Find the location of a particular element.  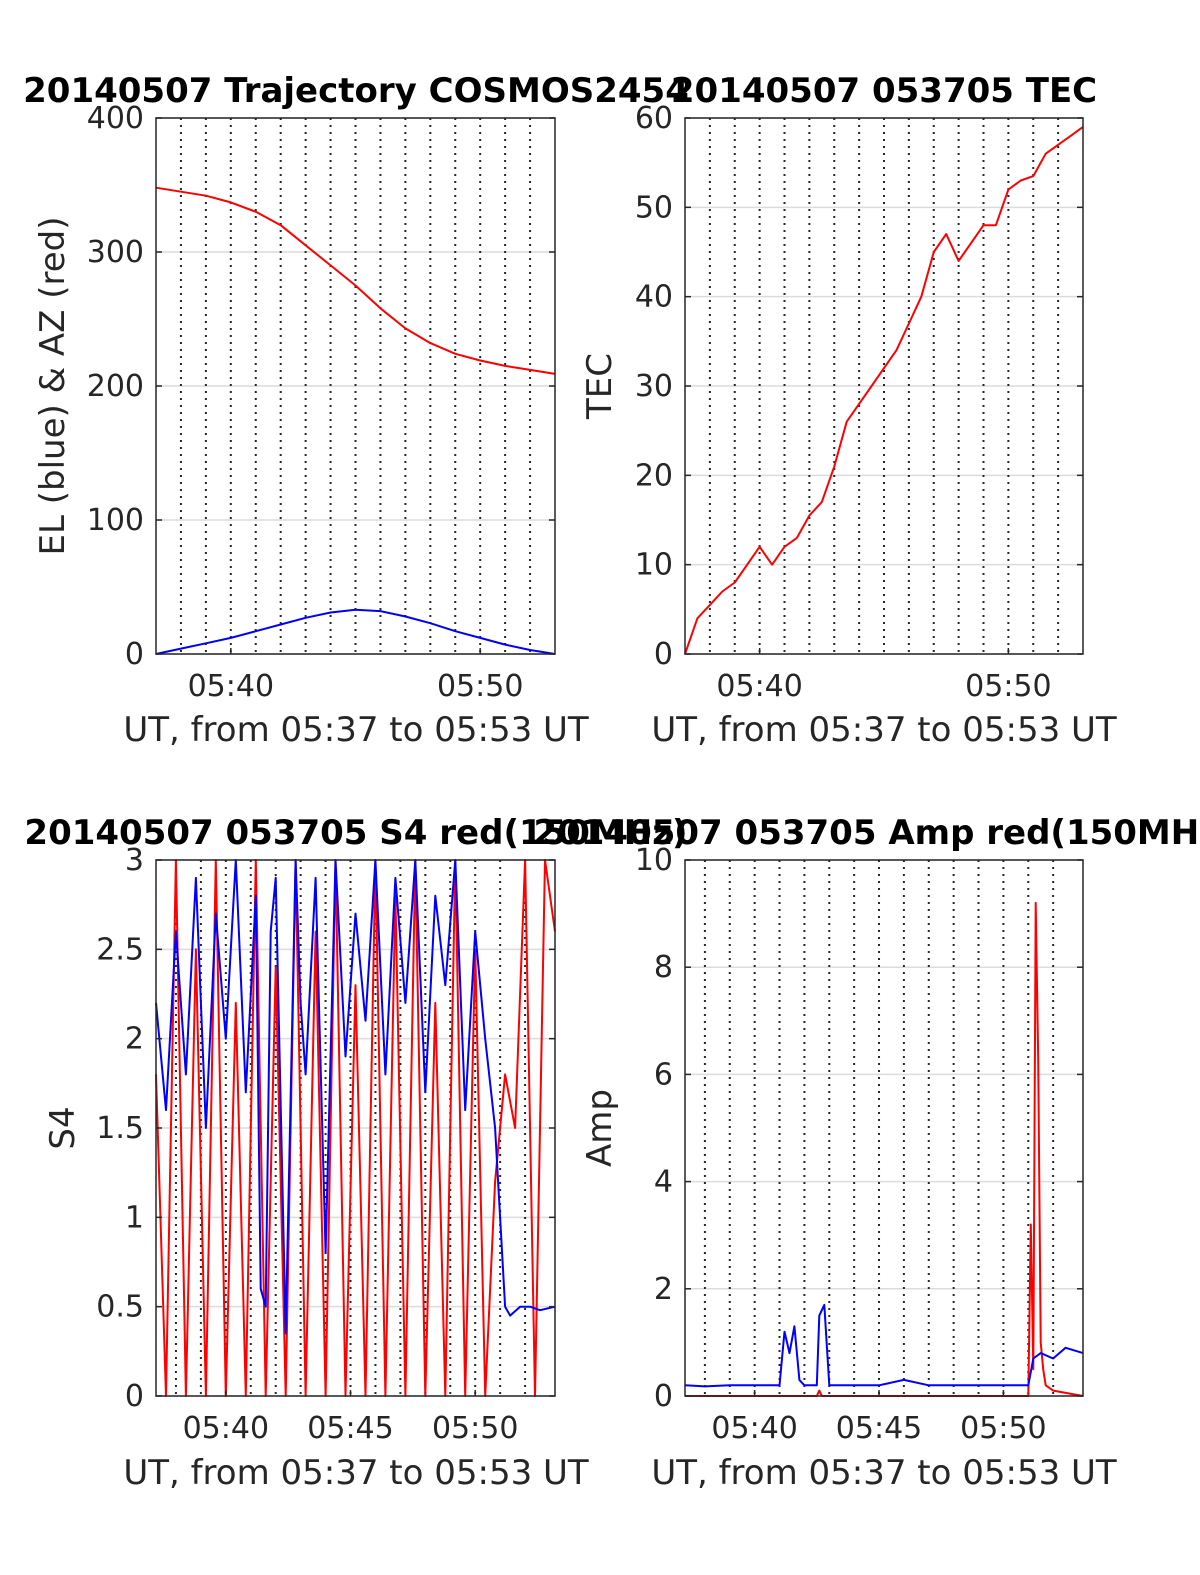

amp-ytick-label-5: 10 is located at coordinates (654, 860).